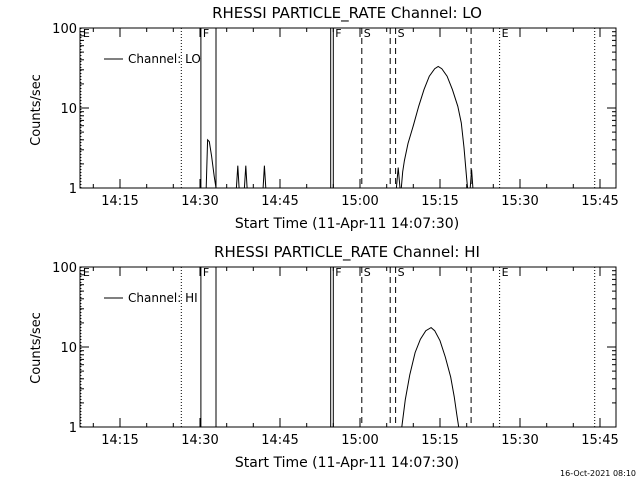 The height and width of the screenshot is (480, 640). What do you see at coordinates (347, 252) in the screenshot?
I see `chart-title: RHESSI PARTICLE_RATE Channel: HI` at bounding box center [347, 252].